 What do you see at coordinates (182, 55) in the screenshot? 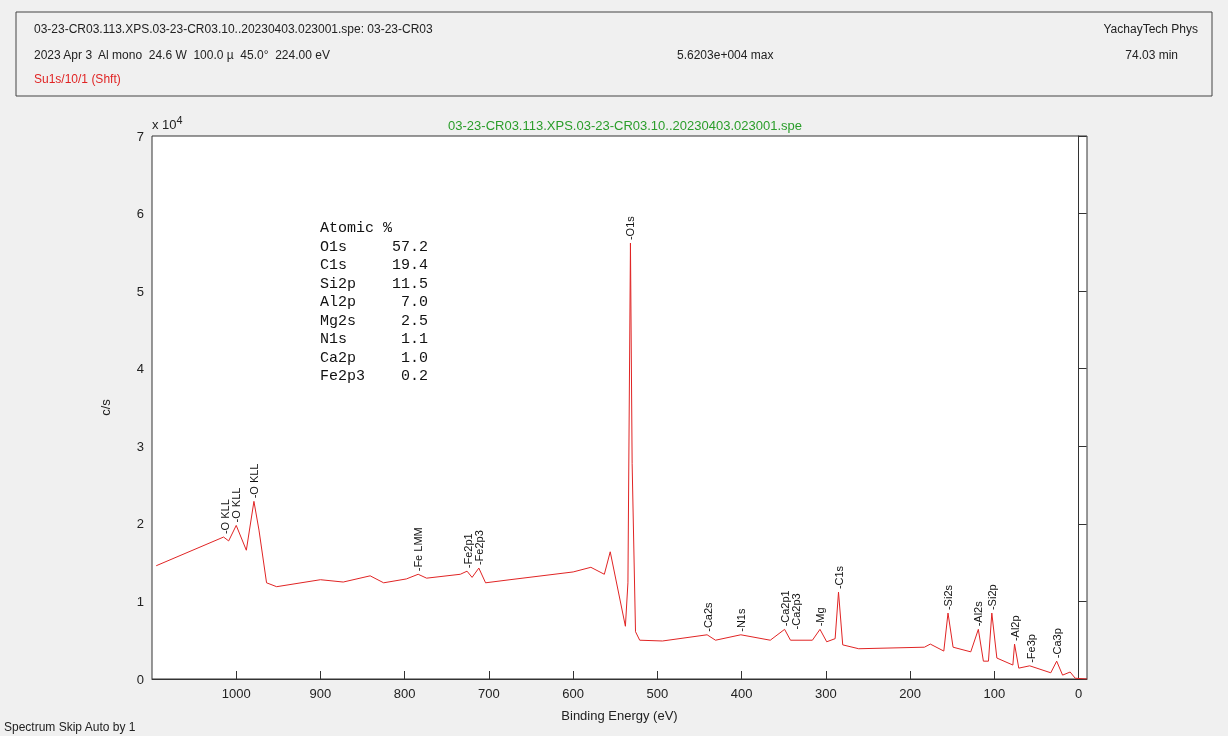
I see `text: 2023 Apr 3 Al mono 24.6 W 100.0 µ 45.0° 224.00 eV` at bounding box center [182, 55].